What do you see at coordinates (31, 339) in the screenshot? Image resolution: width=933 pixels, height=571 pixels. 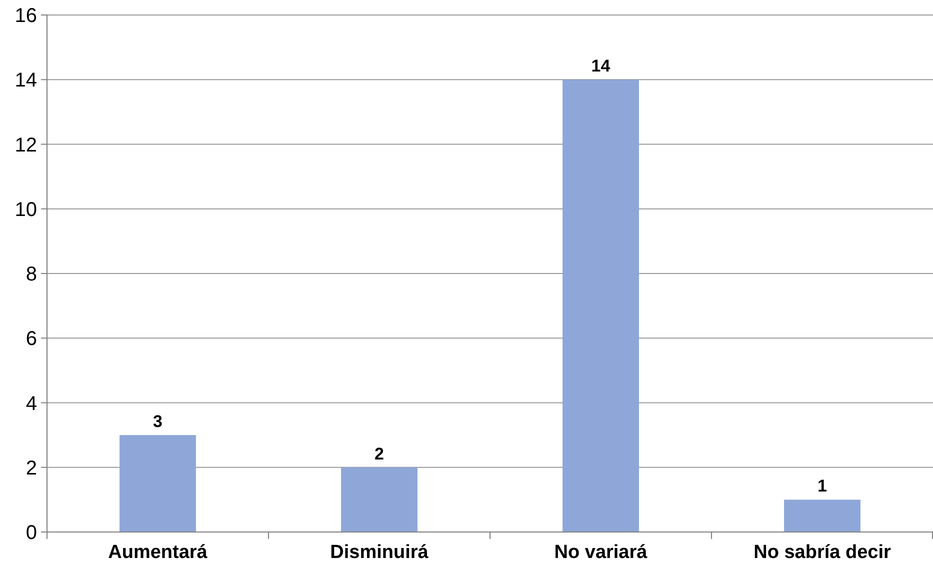 I see `y-tick-label: 6` at bounding box center [31, 339].